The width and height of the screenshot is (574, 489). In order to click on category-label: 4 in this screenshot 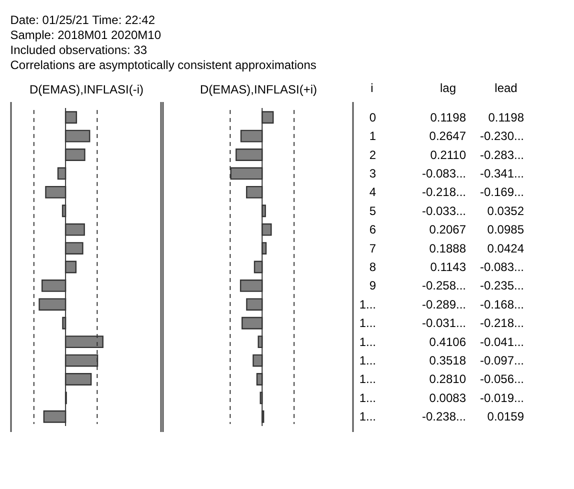, I will do `click(372, 192)`.